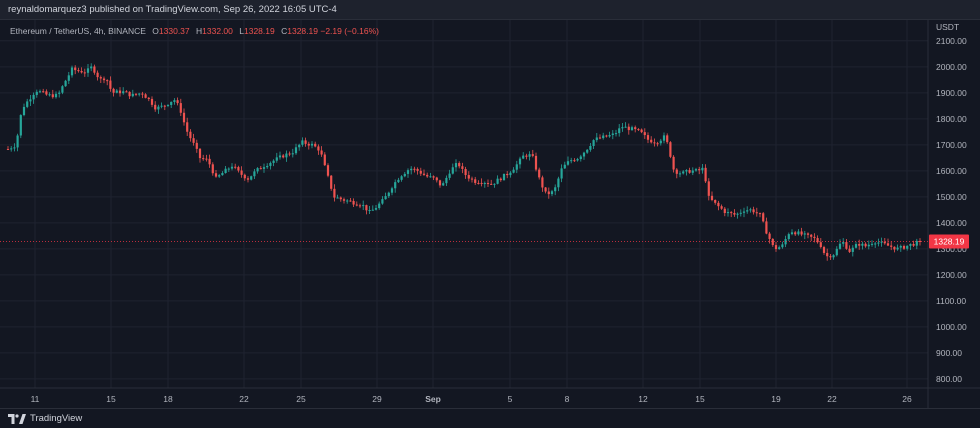 The width and height of the screenshot is (980, 428). Describe the element at coordinates (951, 249) in the screenshot. I see `y-tick-label: 1300.00` at that location.